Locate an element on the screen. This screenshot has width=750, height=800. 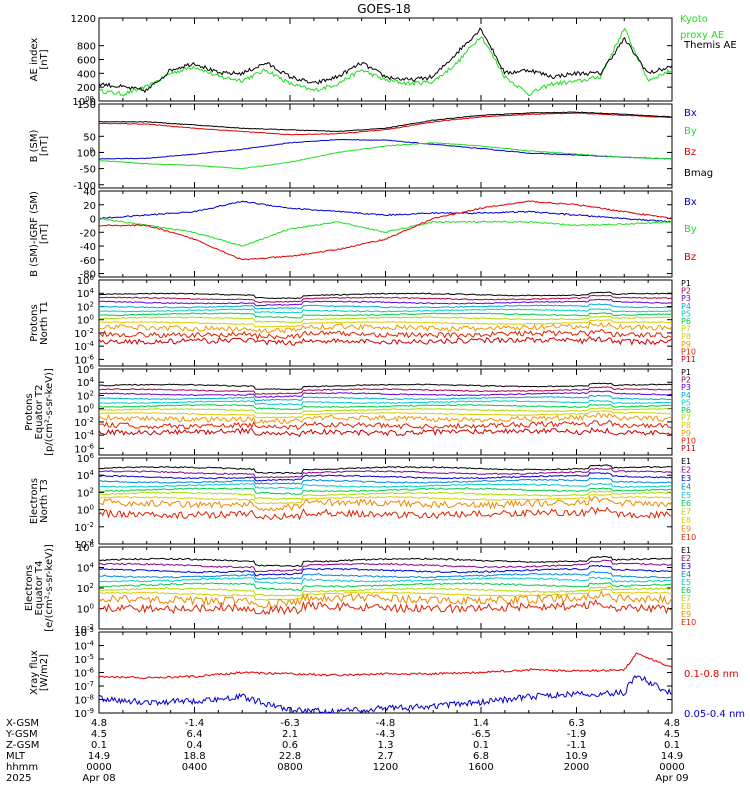
y-axis-label: Xray flux is located at coordinates (34, 672).